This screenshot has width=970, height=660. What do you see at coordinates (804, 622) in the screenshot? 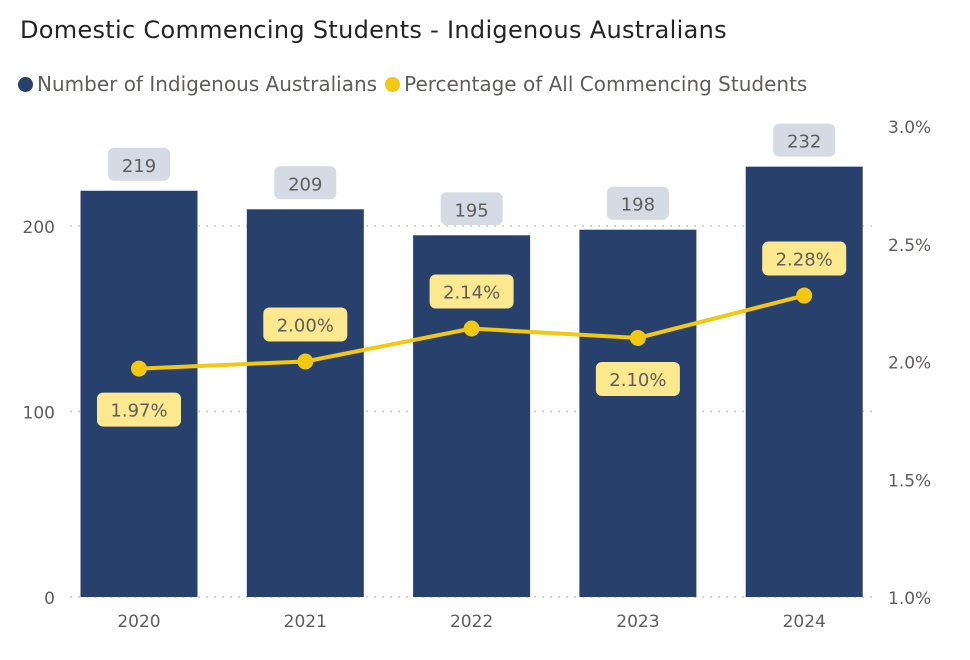
I see `x-axis-tick-label: 2024` at bounding box center [804, 622].